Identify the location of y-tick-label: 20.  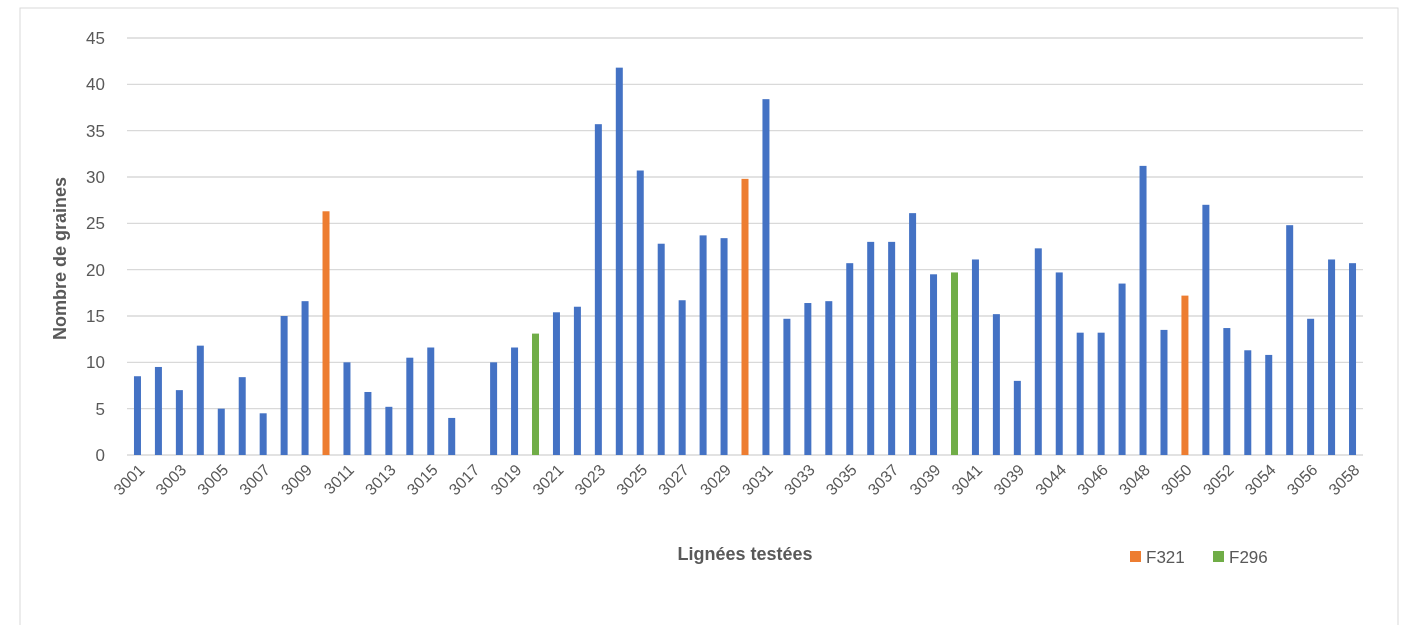
(95, 270).